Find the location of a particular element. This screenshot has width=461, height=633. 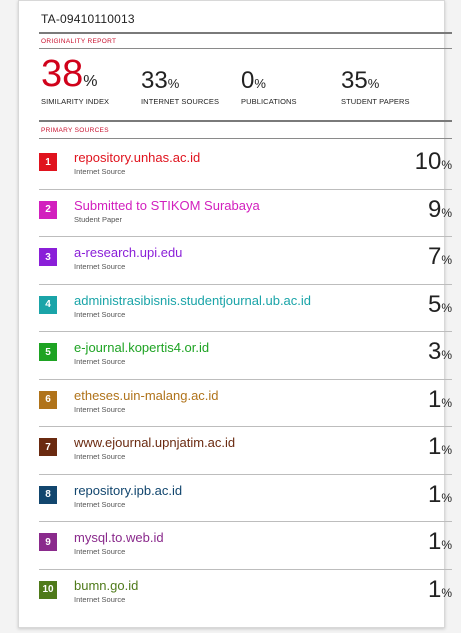

source-match-percent: 5% is located at coordinates (440, 305).